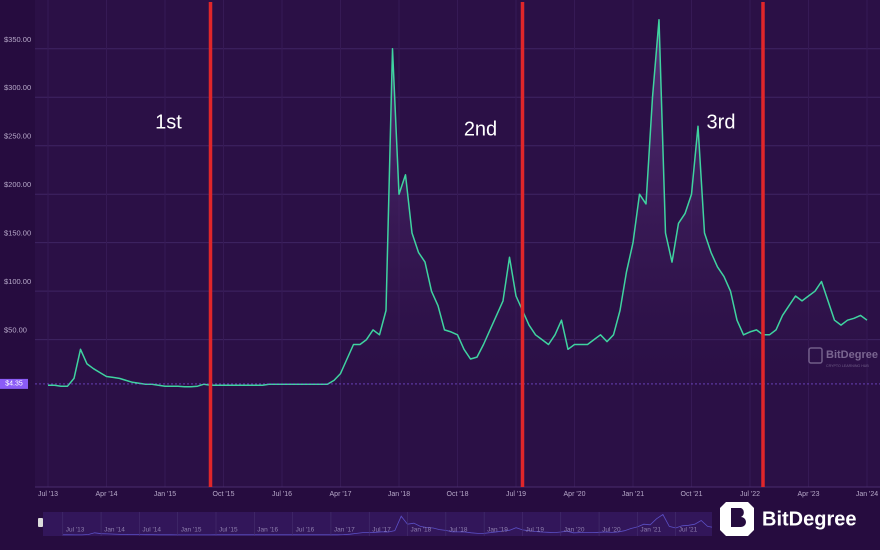 Image resolution: width=880 pixels, height=550 pixels. What do you see at coordinates (611, 530) in the screenshot?
I see `navigator-tick-label: Jul '20` at bounding box center [611, 530].